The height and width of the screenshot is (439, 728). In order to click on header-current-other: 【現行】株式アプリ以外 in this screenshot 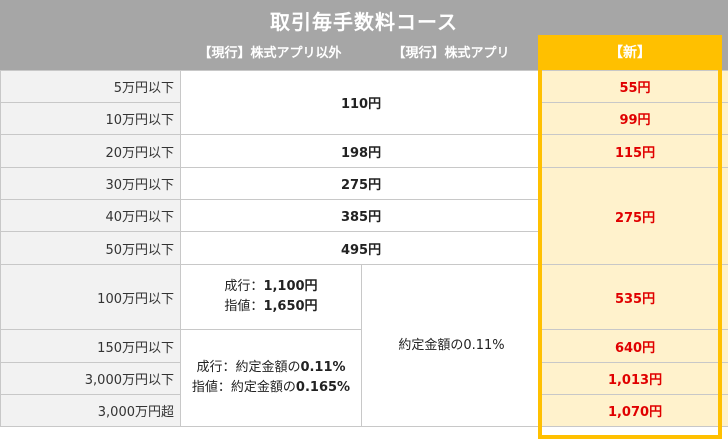, I will do `click(270, 51)`.